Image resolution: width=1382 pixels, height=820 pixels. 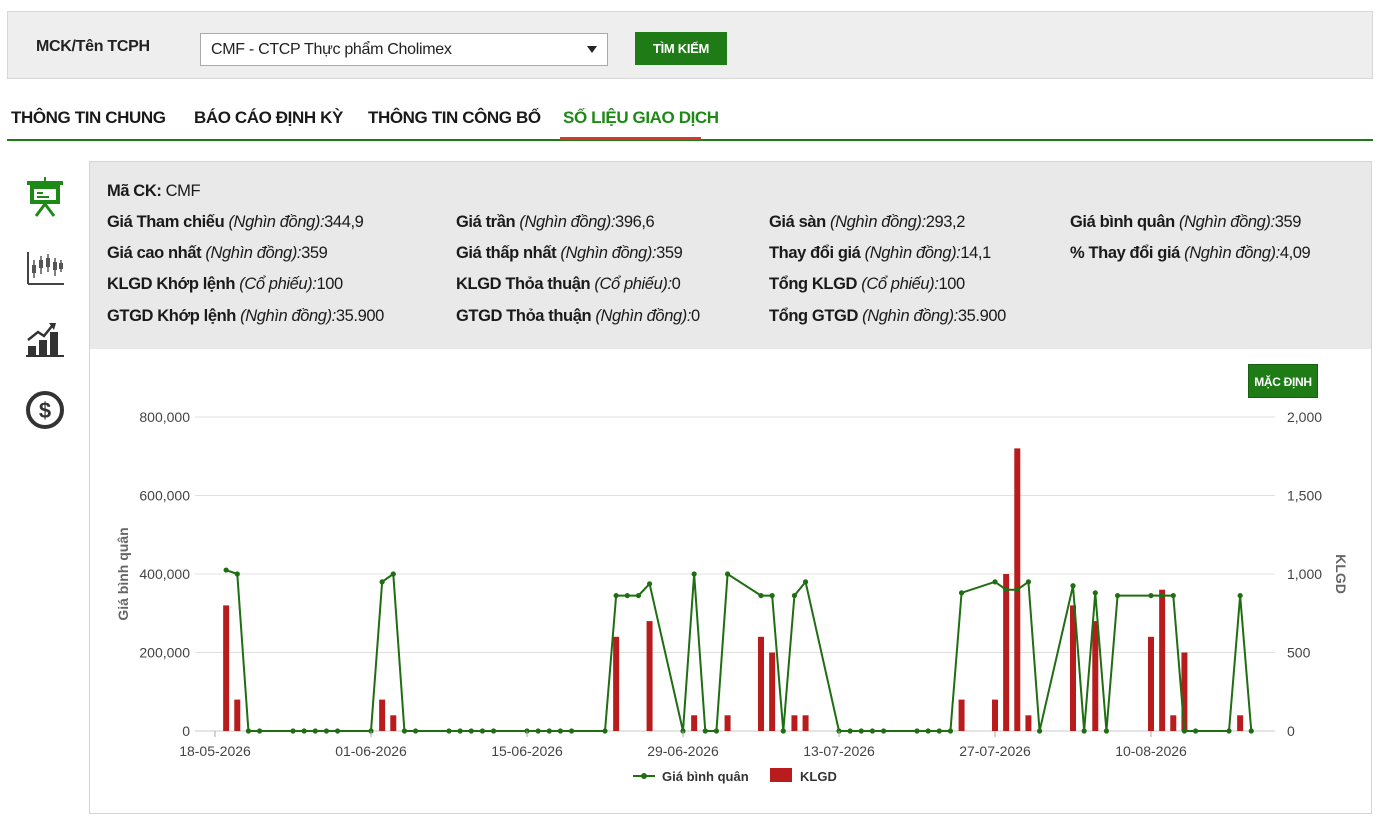 I want to click on search-button: TÌM KIẾM, so click(x=681, y=48).